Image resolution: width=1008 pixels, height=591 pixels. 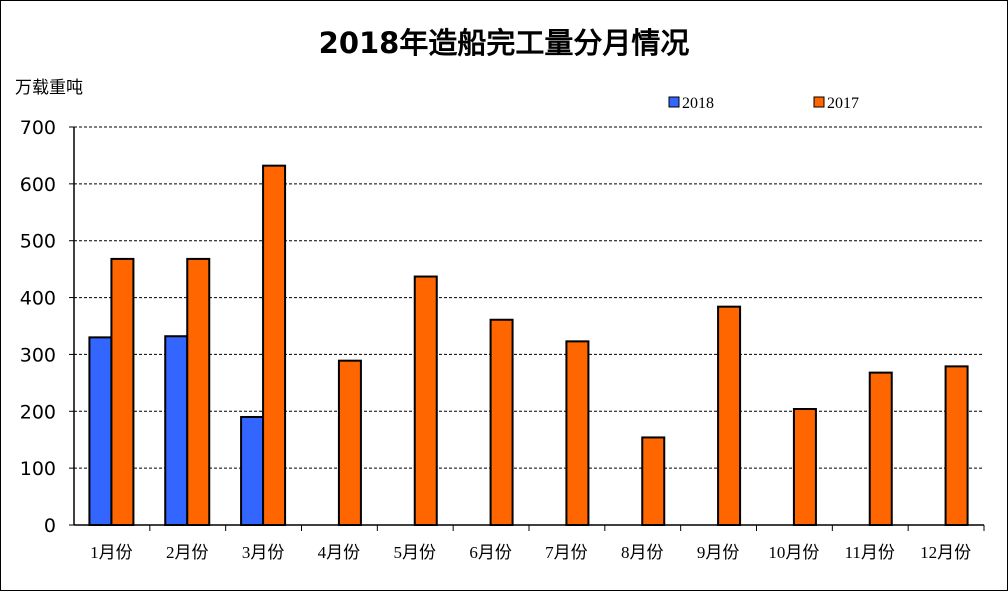 What do you see at coordinates (945, 552) in the screenshot?
I see `x-tick-label: 12月份` at bounding box center [945, 552].